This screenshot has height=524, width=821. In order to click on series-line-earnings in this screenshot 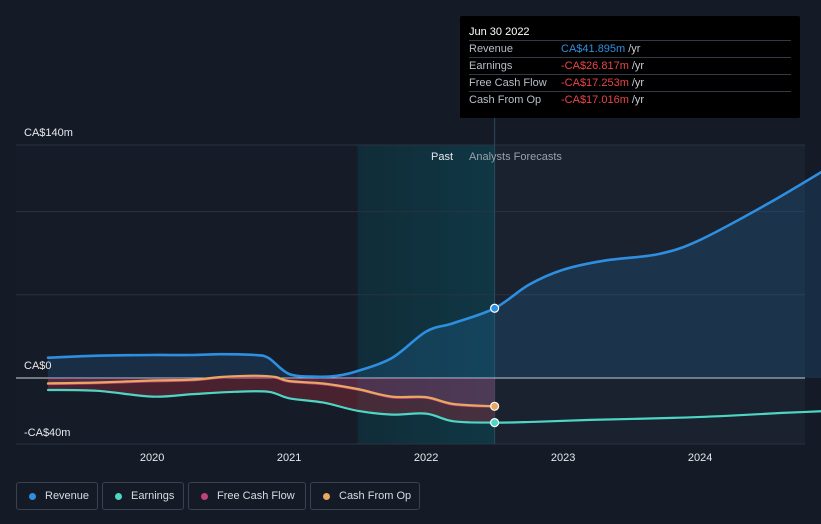, I will do `click(433, 406)`.